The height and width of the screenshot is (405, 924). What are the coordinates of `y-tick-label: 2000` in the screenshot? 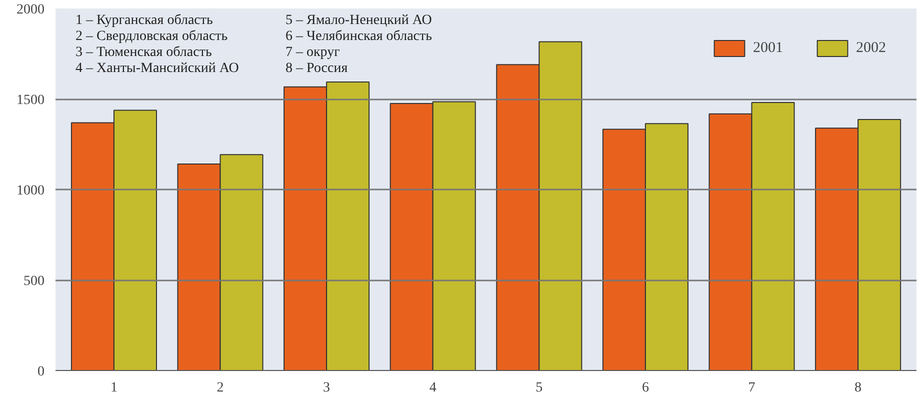 It's located at (30, 10).